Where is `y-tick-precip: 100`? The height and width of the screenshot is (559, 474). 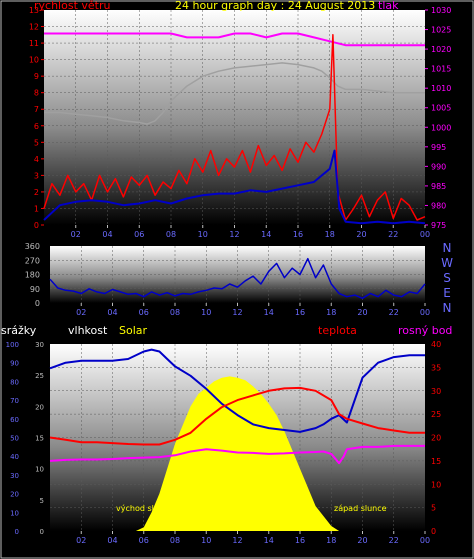 y-tick-precip: 100 is located at coordinates (12, 345).